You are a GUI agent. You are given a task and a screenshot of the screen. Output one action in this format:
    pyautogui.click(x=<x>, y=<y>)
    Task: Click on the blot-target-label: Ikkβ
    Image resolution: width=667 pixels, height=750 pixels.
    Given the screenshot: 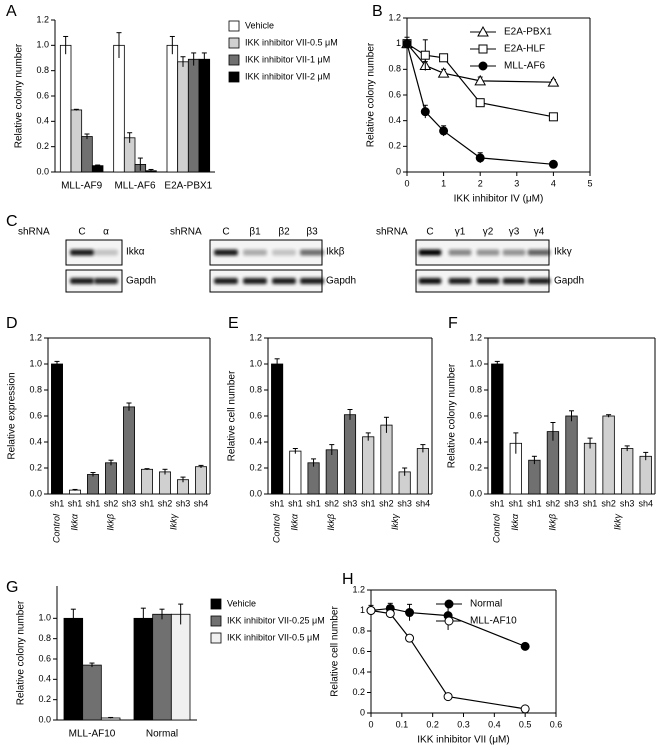 What is the action you would take?
    pyautogui.click(x=335, y=252)
    